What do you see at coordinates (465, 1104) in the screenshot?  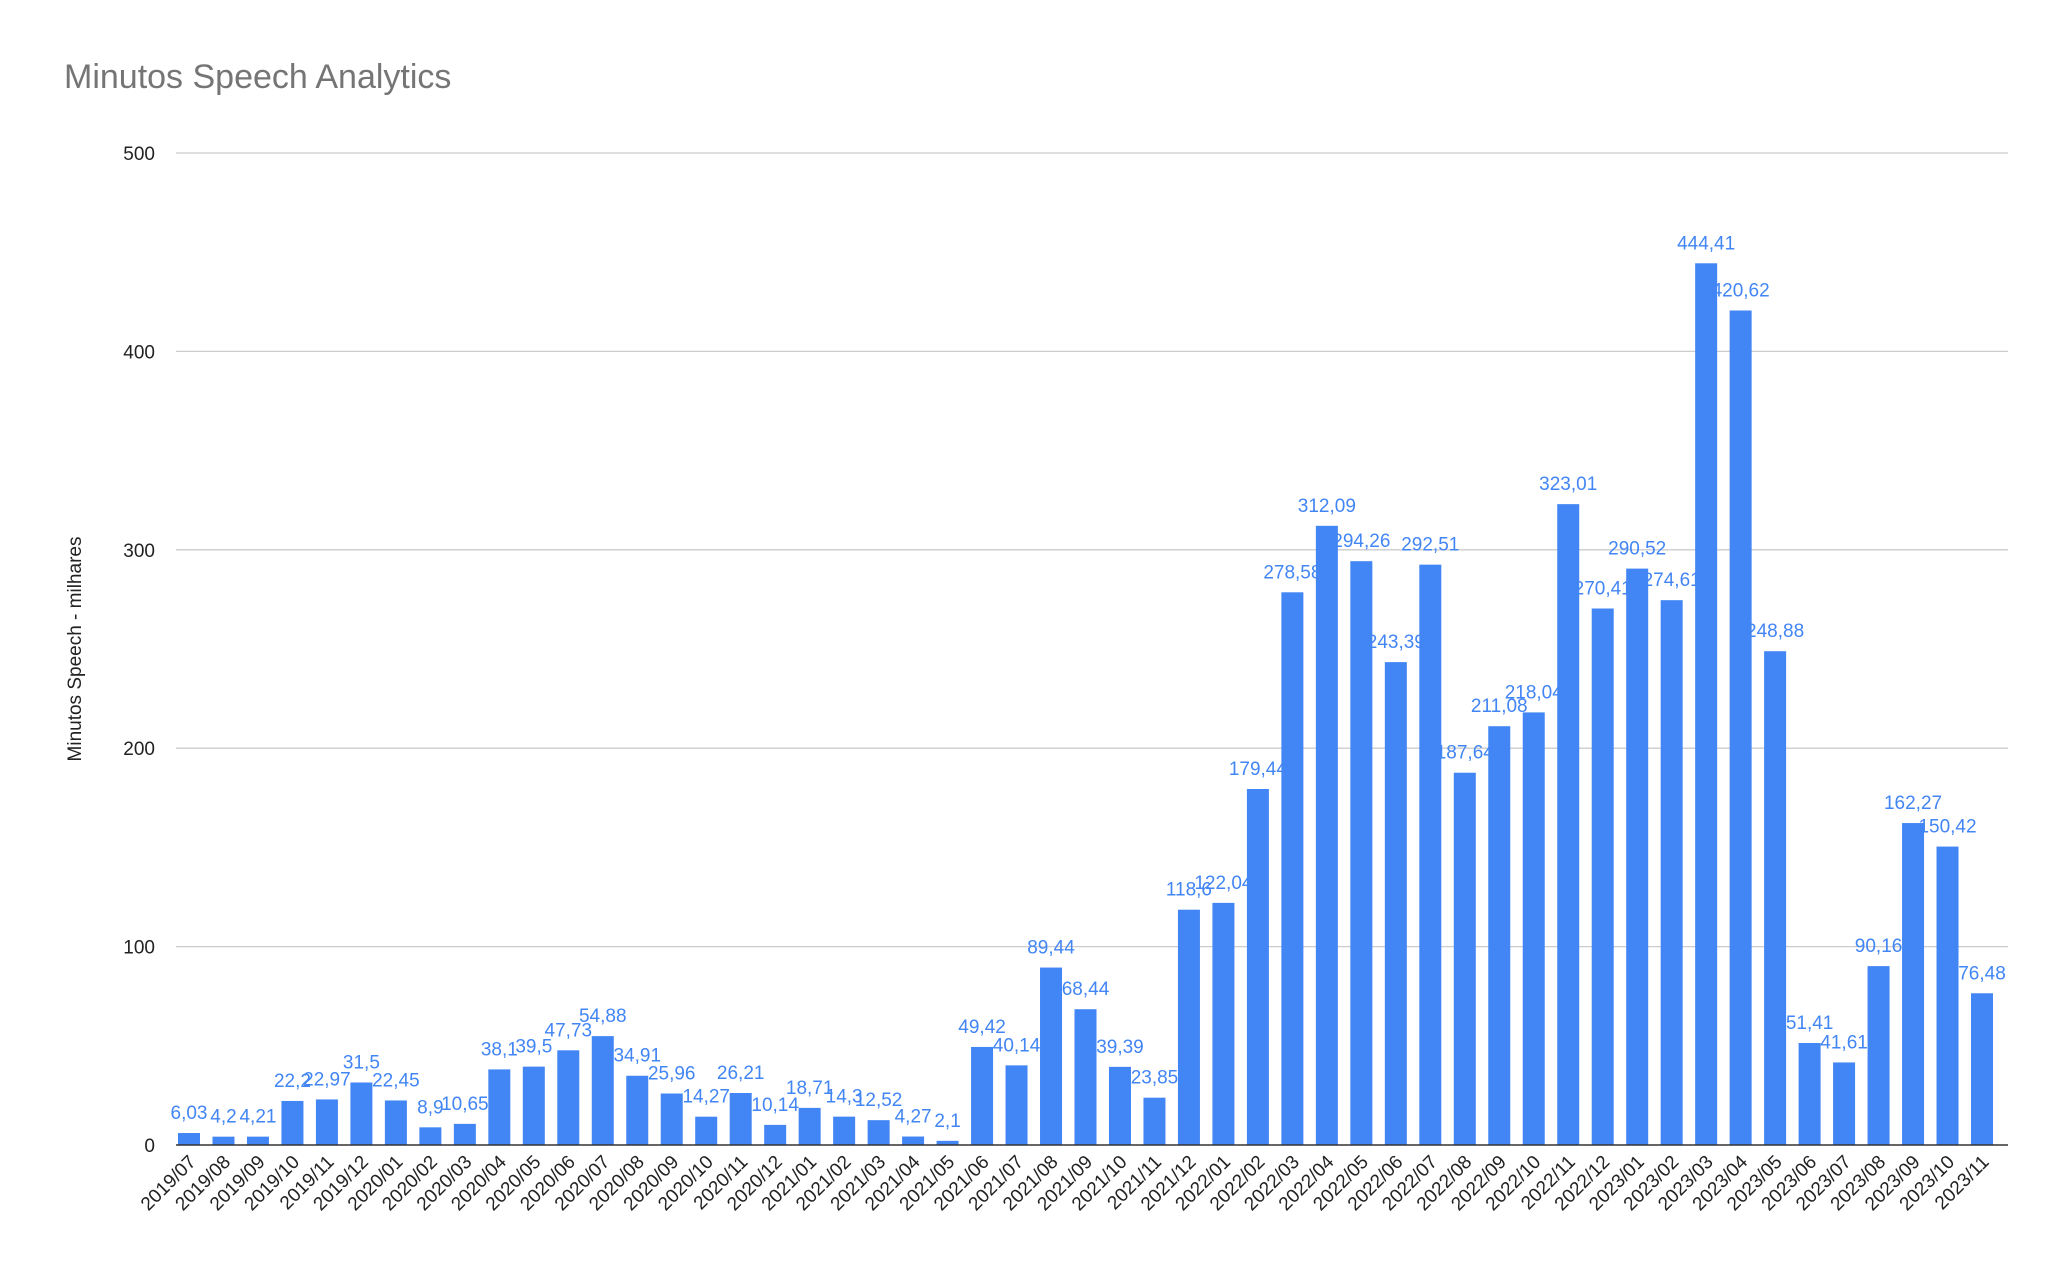 I see `data-label: 10,65` at bounding box center [465, 1104].